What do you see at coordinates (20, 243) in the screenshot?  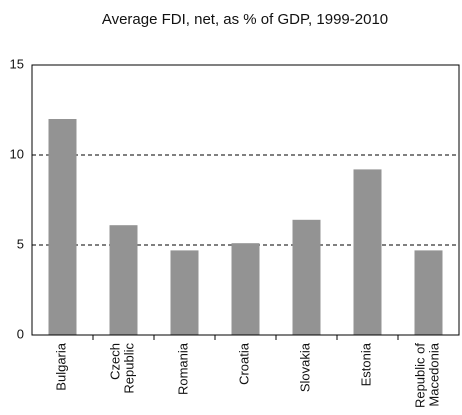 I see `y-tick-label: 5` at bounding box center [20, 243].